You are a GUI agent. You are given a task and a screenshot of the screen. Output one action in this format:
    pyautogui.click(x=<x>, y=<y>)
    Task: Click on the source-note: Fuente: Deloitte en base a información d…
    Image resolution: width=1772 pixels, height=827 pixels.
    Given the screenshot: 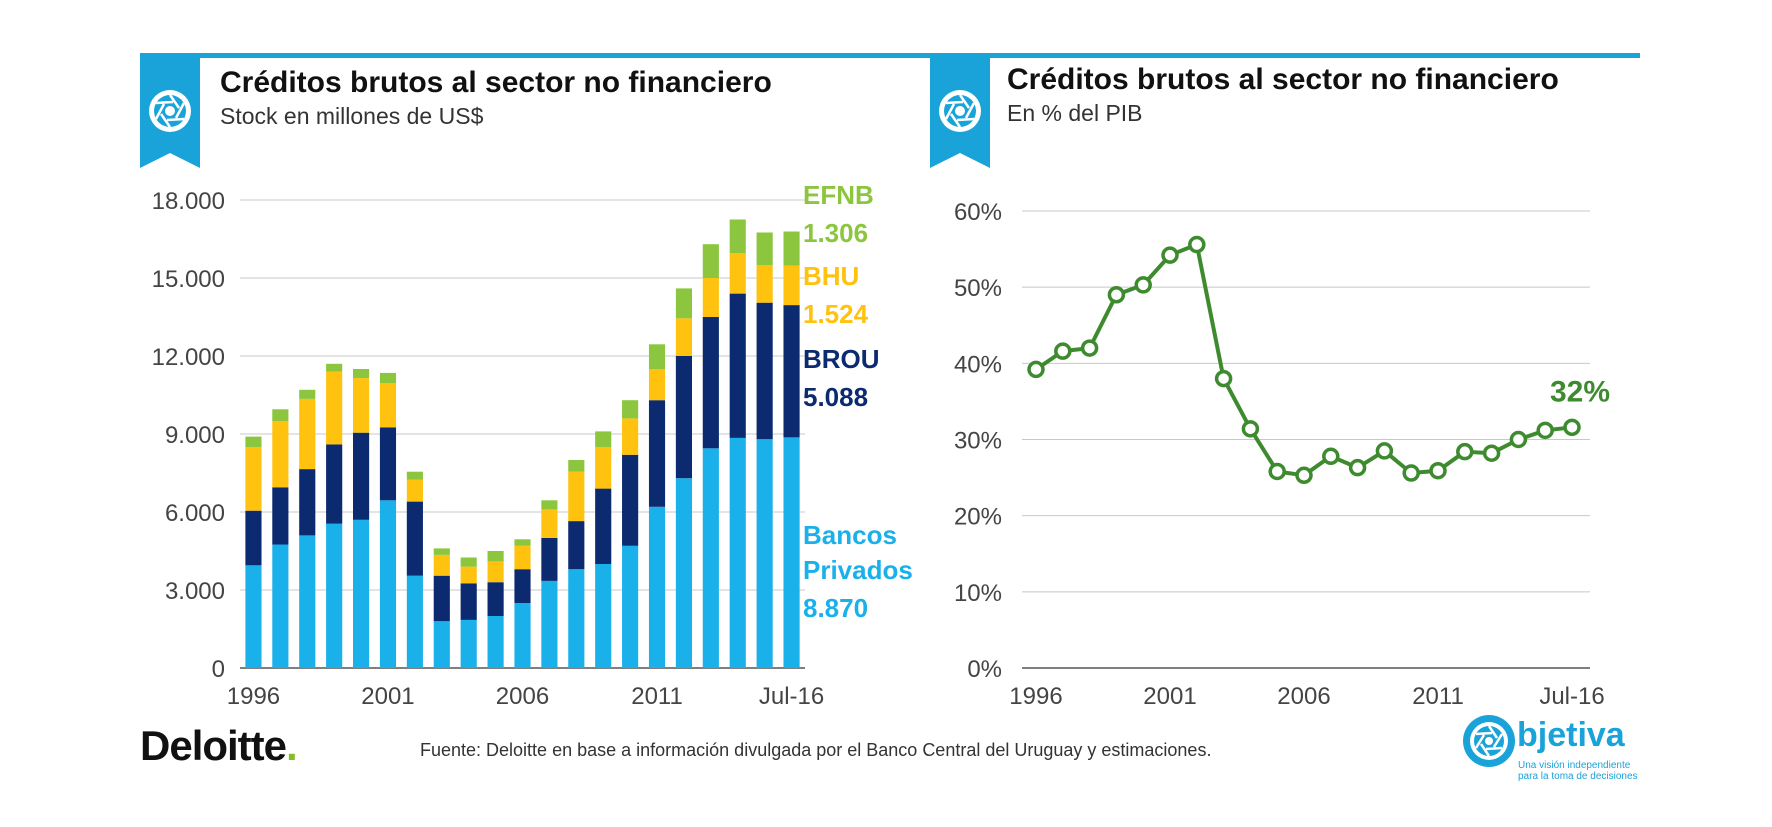 What is the action you would take?
    pyautogui.click(x=816, y=750)
    